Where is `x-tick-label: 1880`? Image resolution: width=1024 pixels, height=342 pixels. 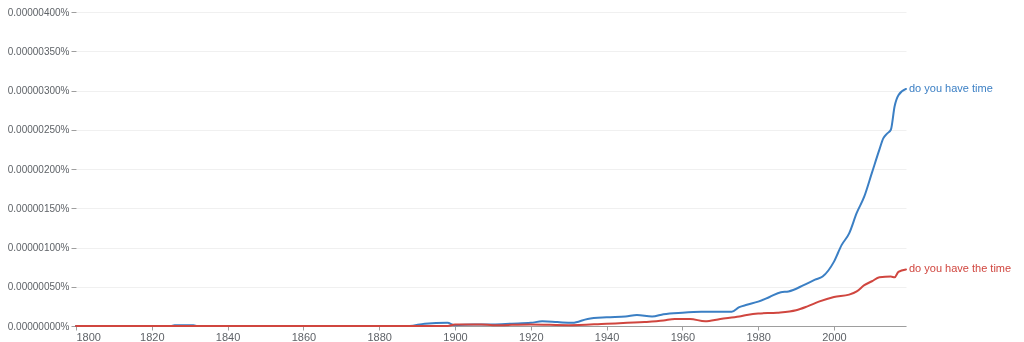
x-tick-label: 1880 is located at coordinates (379, 336).